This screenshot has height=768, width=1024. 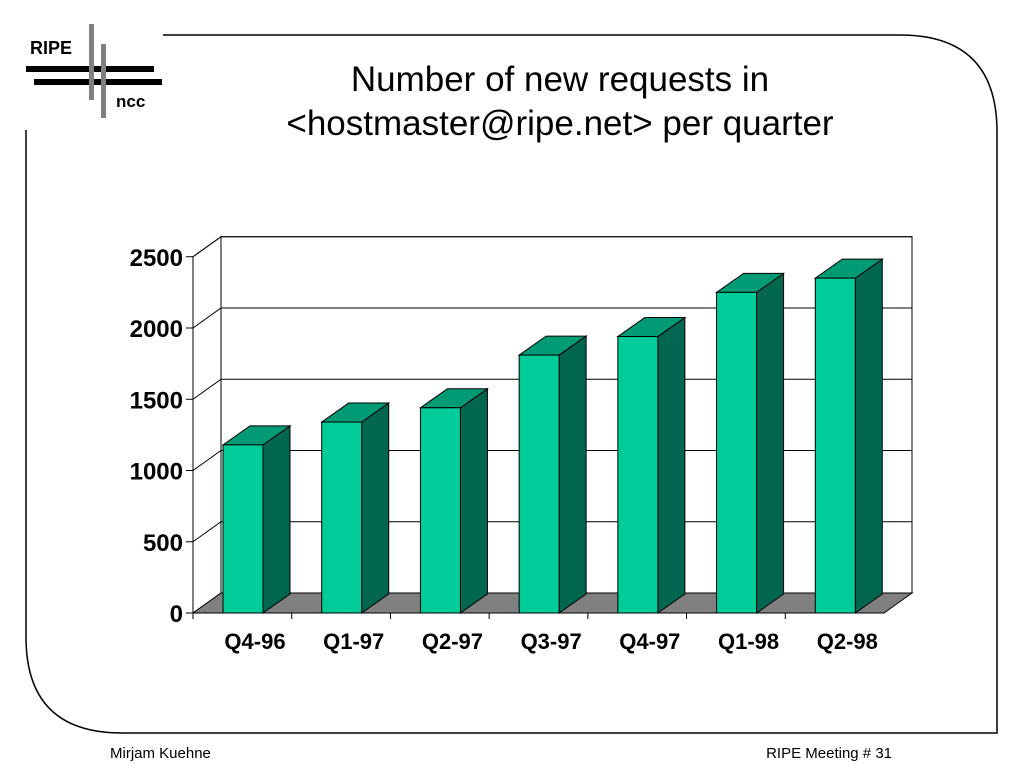 What do you see at coordinates (452, 641) in the screenshot?
I see `x-category-label: Q2-97` at bounding box center [452, 641].